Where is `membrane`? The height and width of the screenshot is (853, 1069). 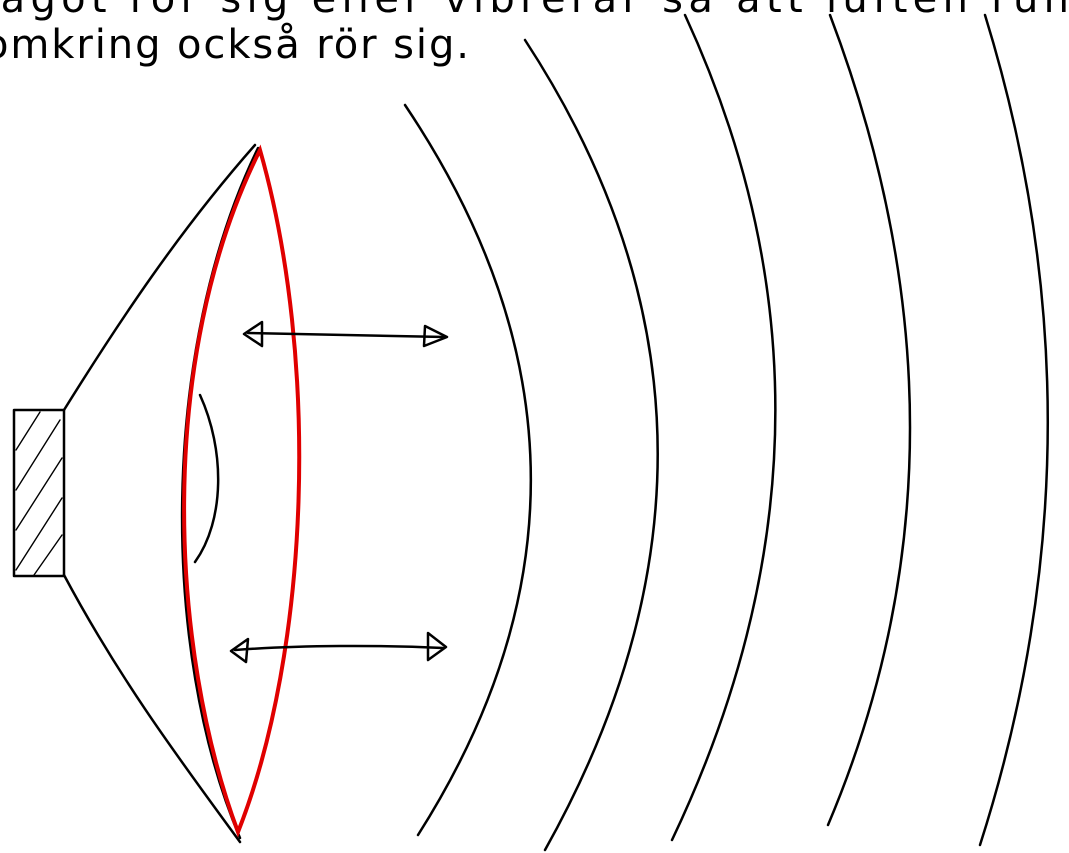
membrane is located at coordinates (242, 491).